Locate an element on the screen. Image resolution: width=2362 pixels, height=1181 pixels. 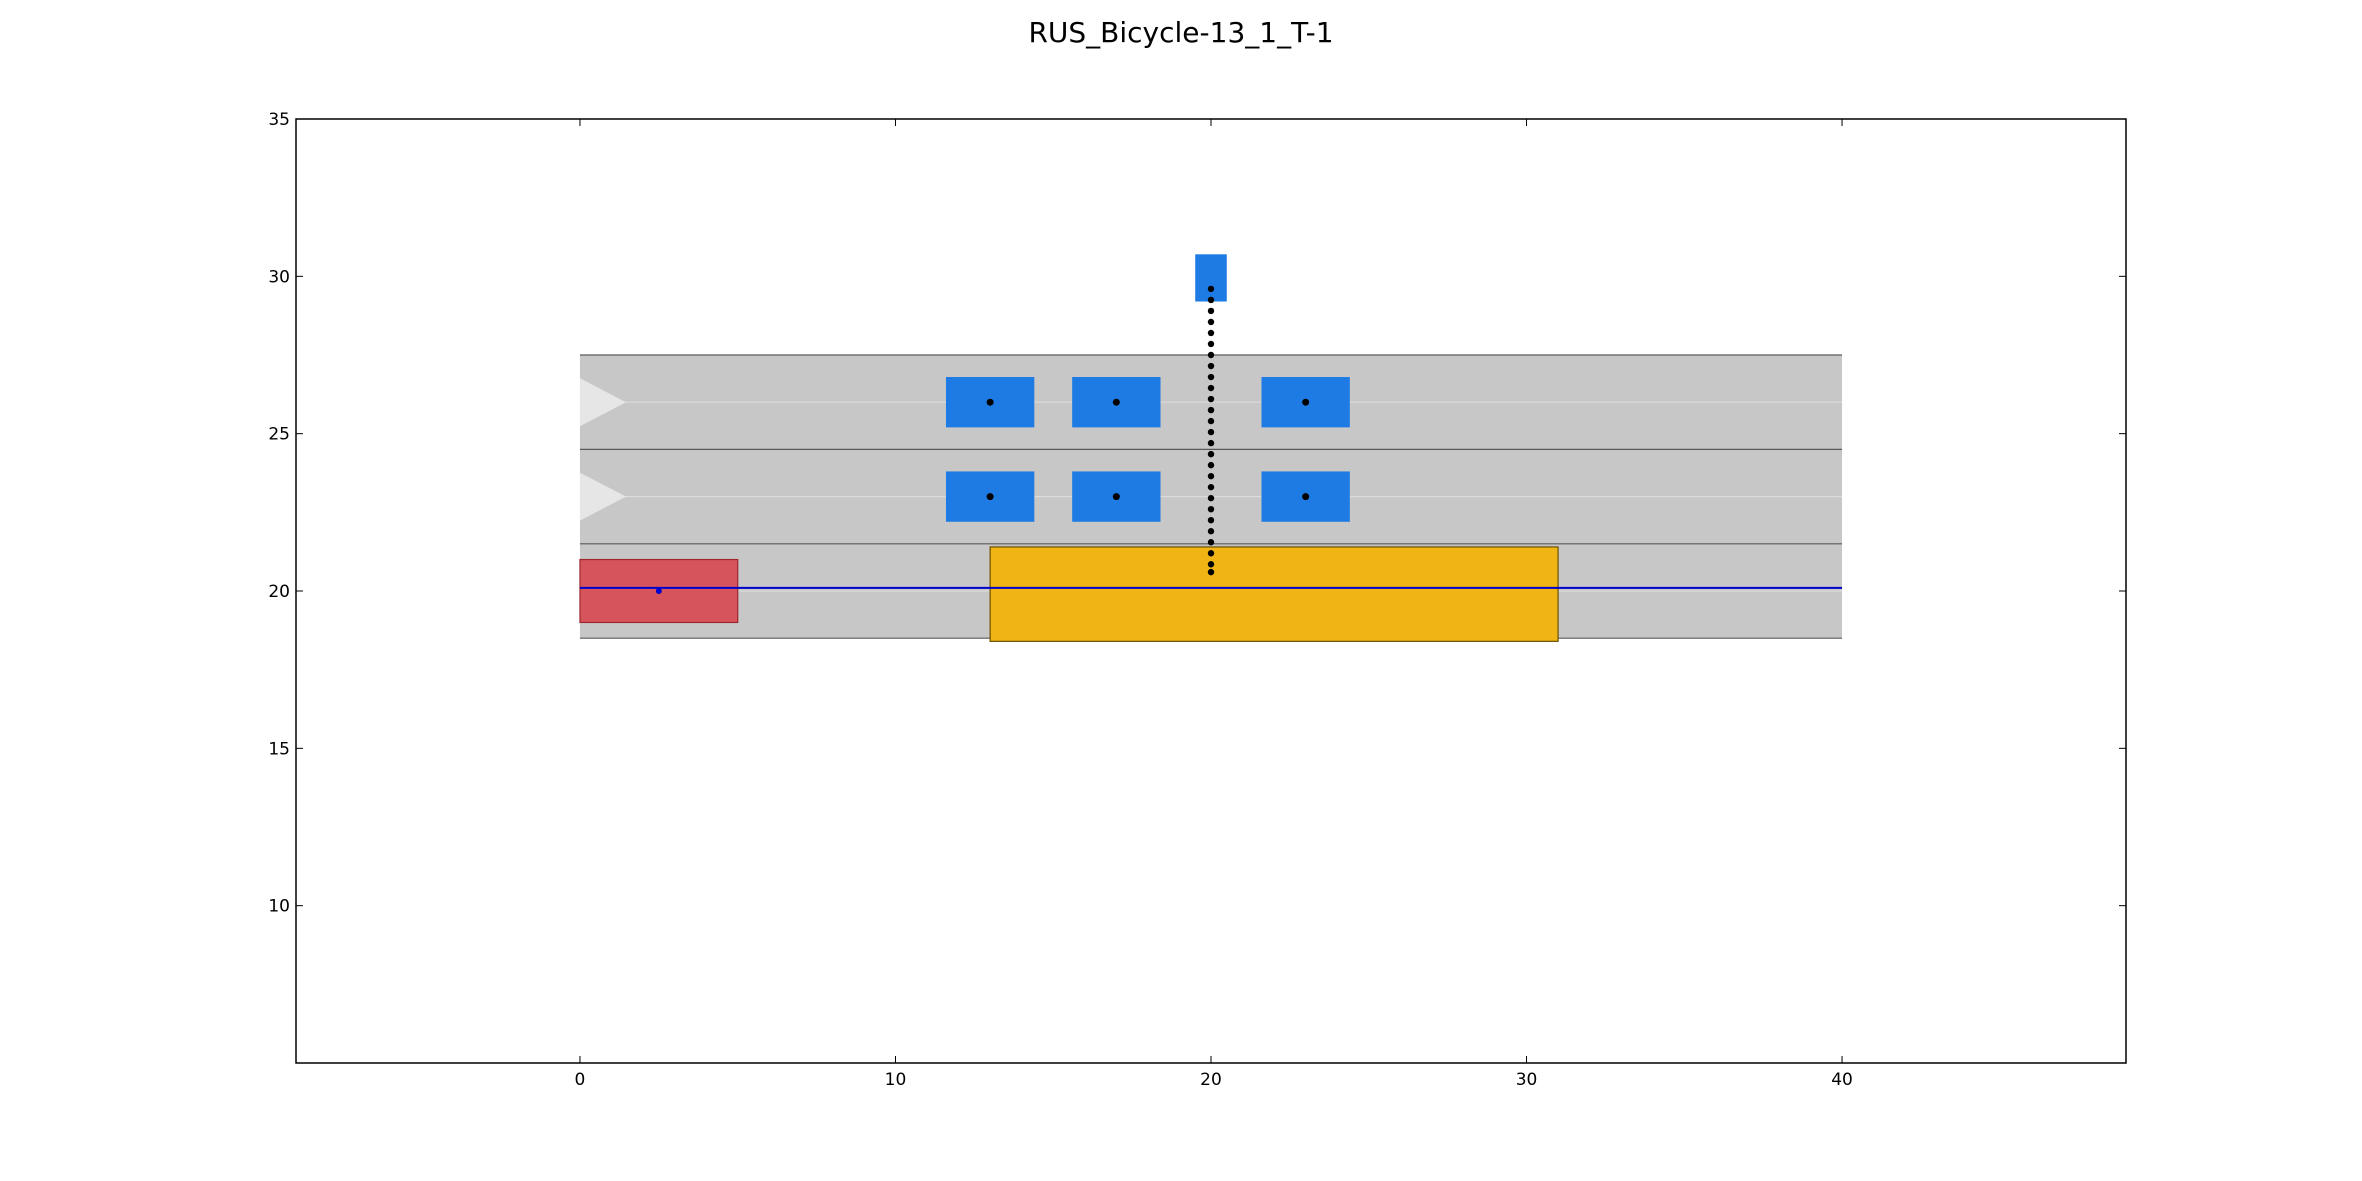
x-tick-label: 0 is located at coordinates (580, 1080).